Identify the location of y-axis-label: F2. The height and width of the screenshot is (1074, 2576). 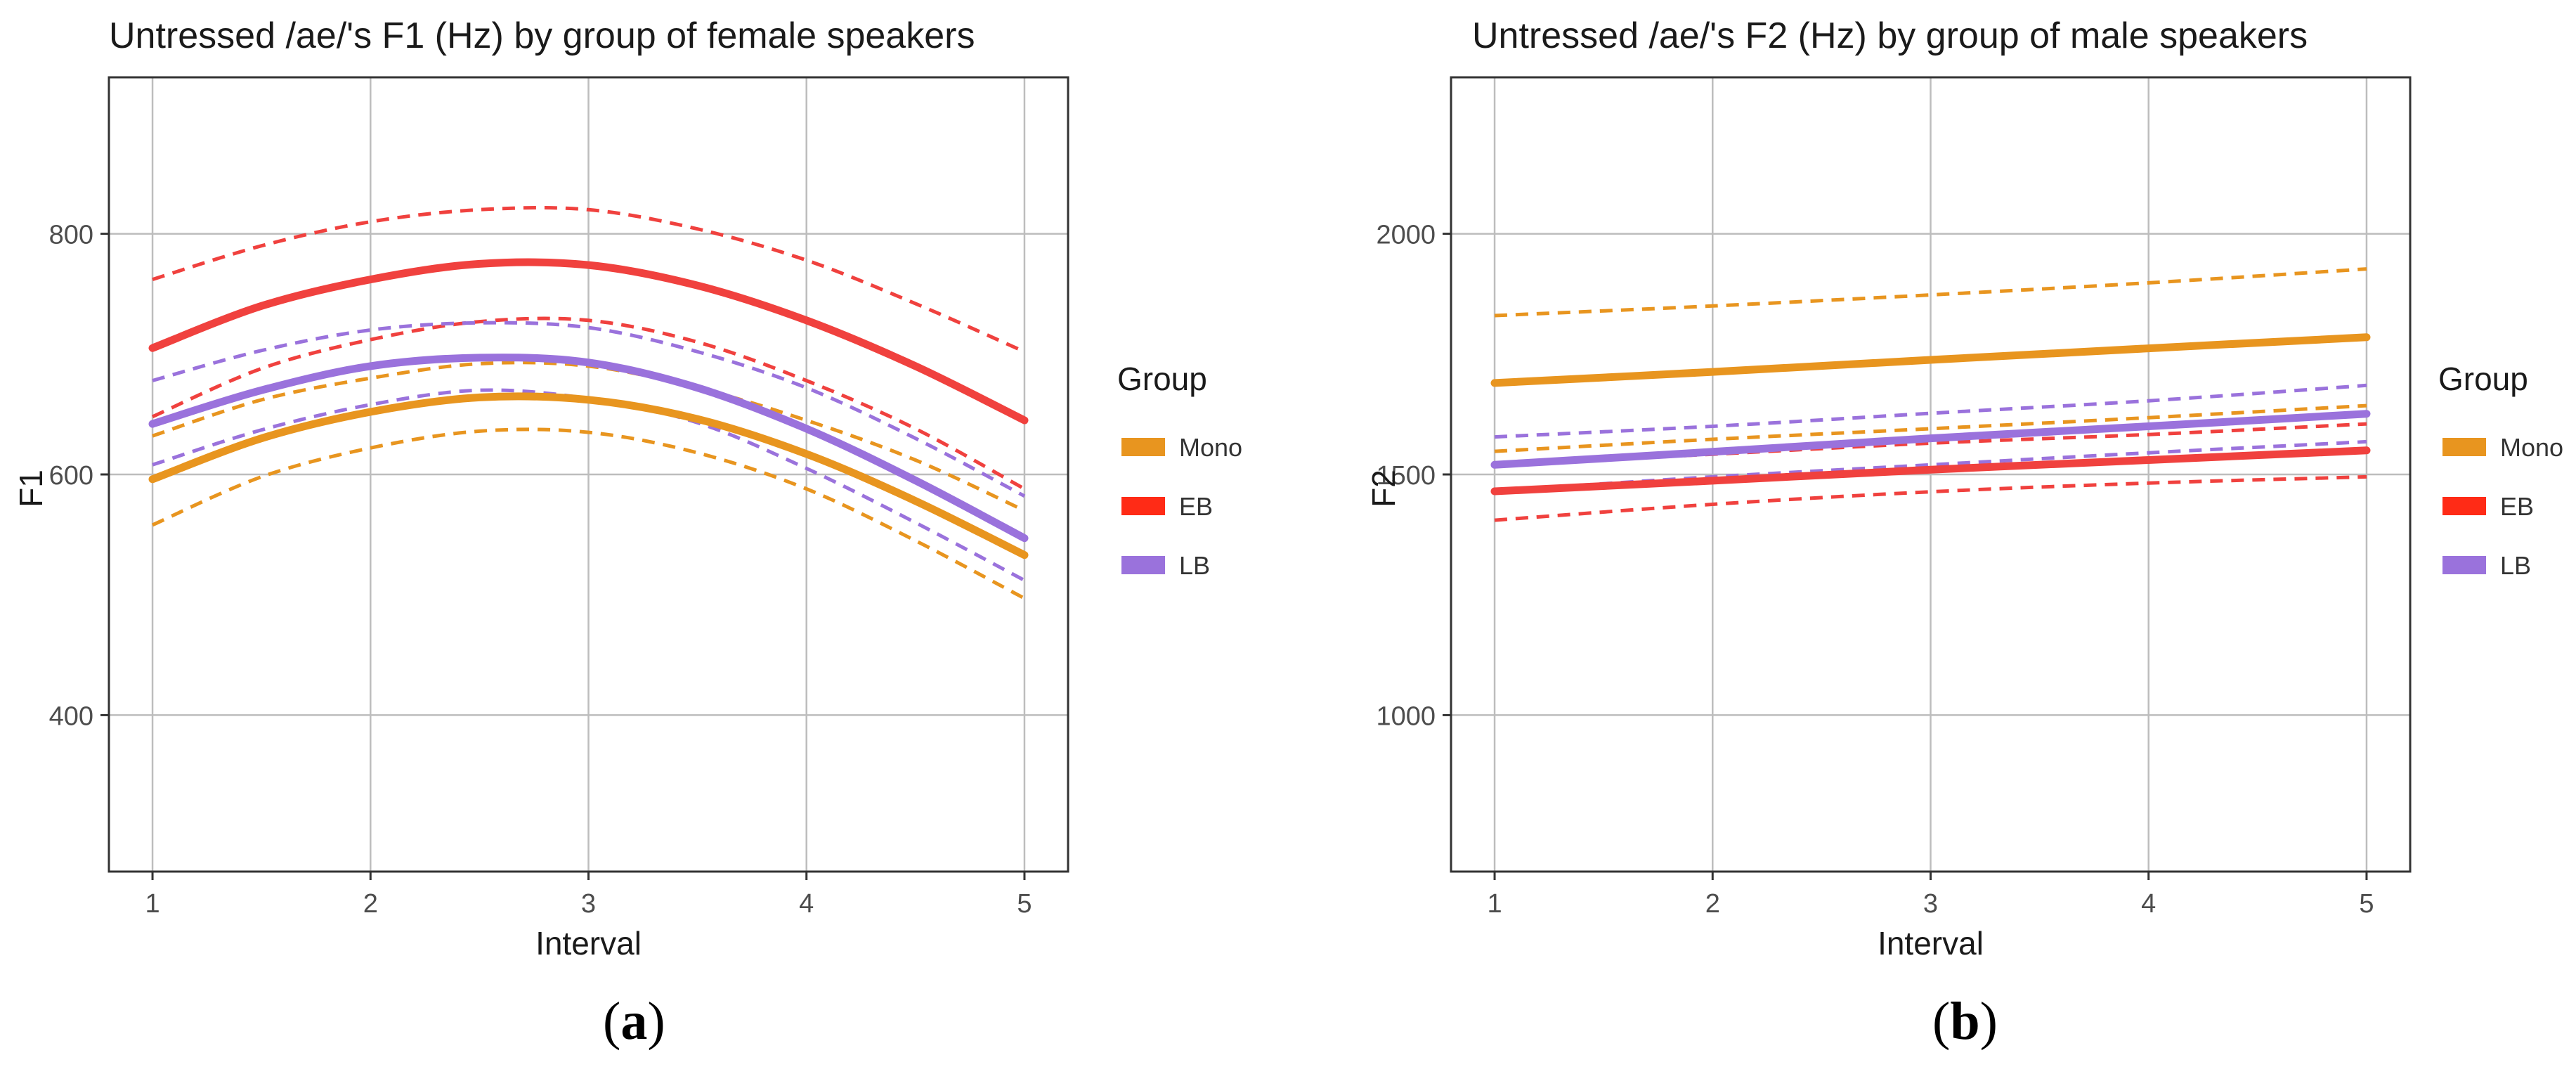
(1383, 488).